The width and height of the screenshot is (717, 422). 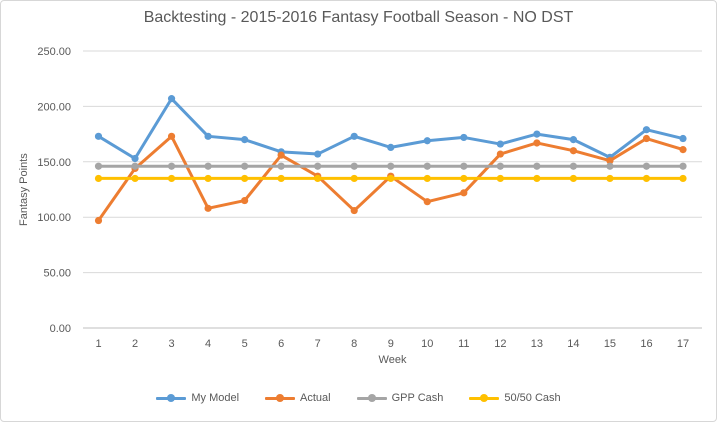 I want to click on data-point-actual-w4, so click(x=208, y=208).